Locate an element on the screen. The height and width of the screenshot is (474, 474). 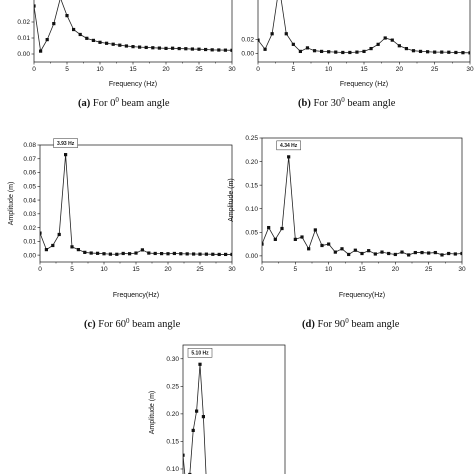
caption-c: (c) For 600 beam angle is located at coordinates (132, 323).